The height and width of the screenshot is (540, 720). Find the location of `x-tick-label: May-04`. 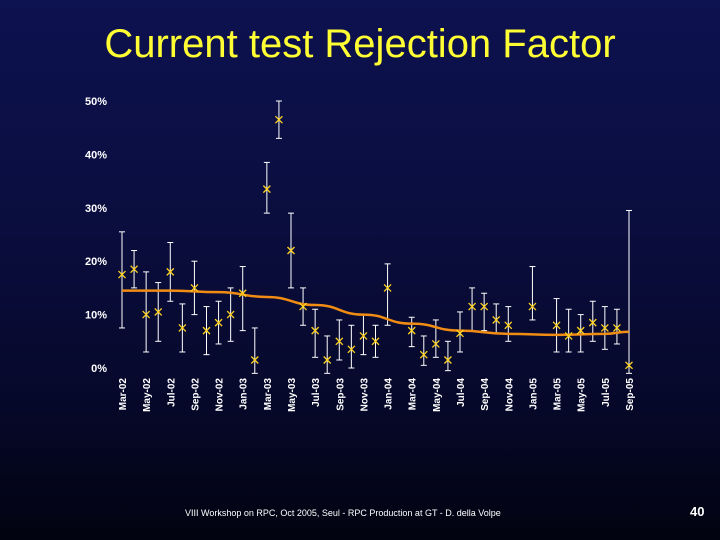

x-tick-label: May-04 is located at coordinates (437, 395).